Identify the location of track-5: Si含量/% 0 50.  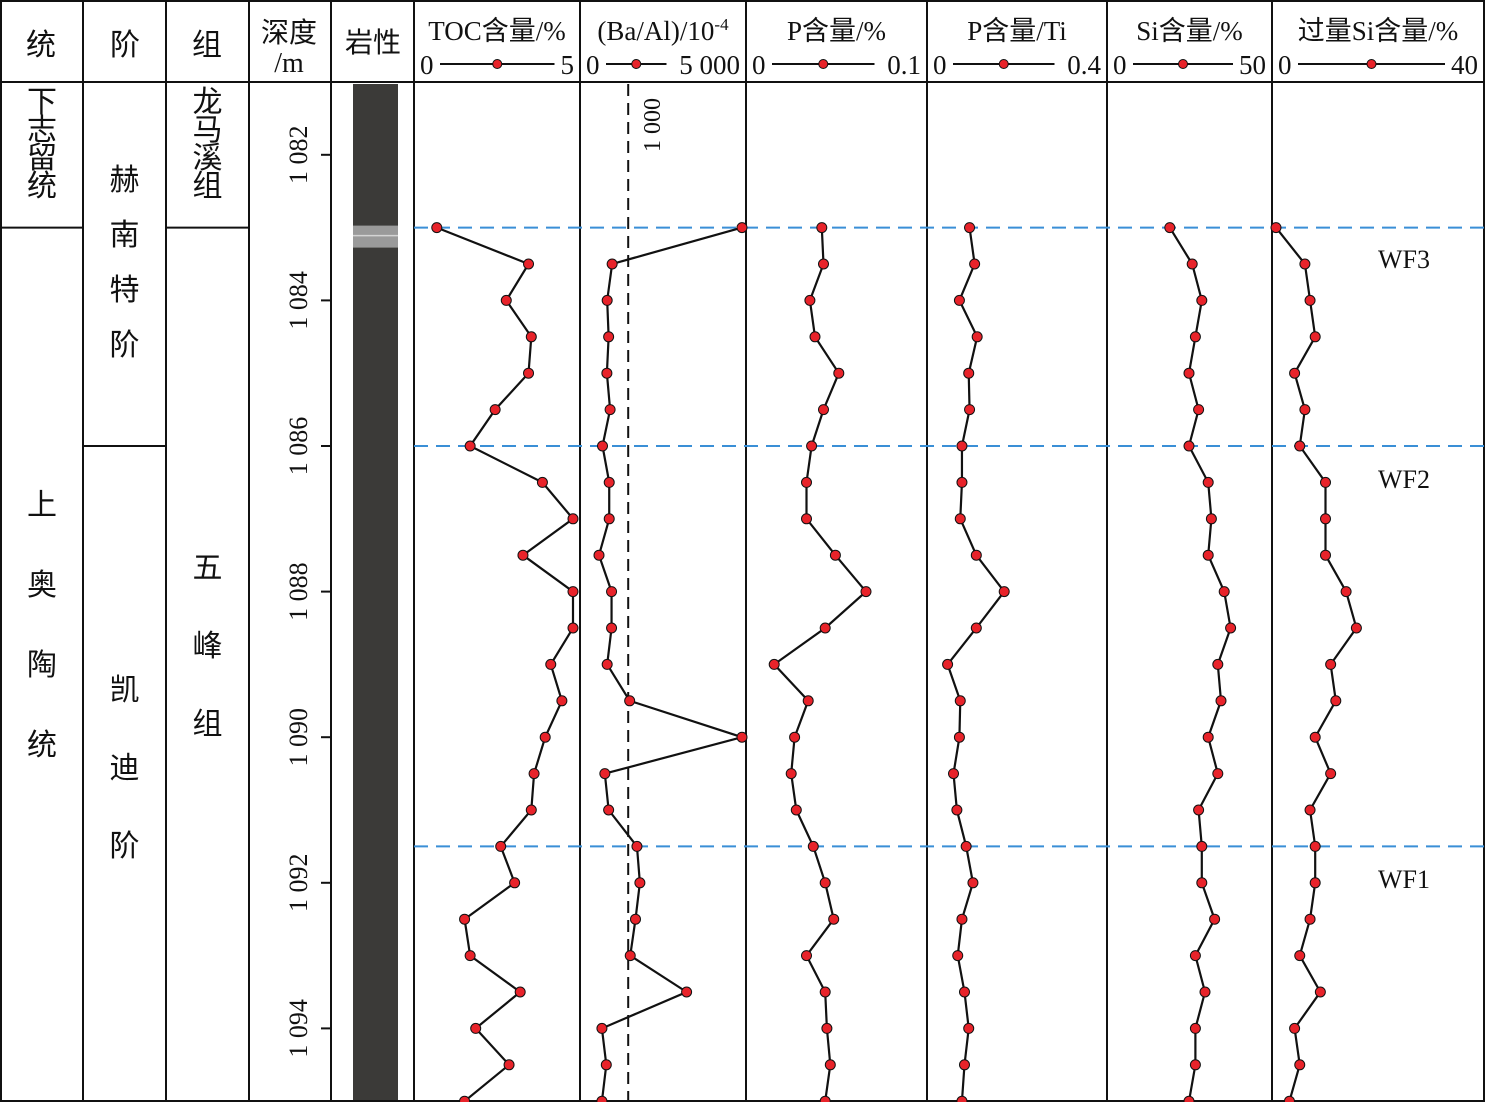
(1189, 559).